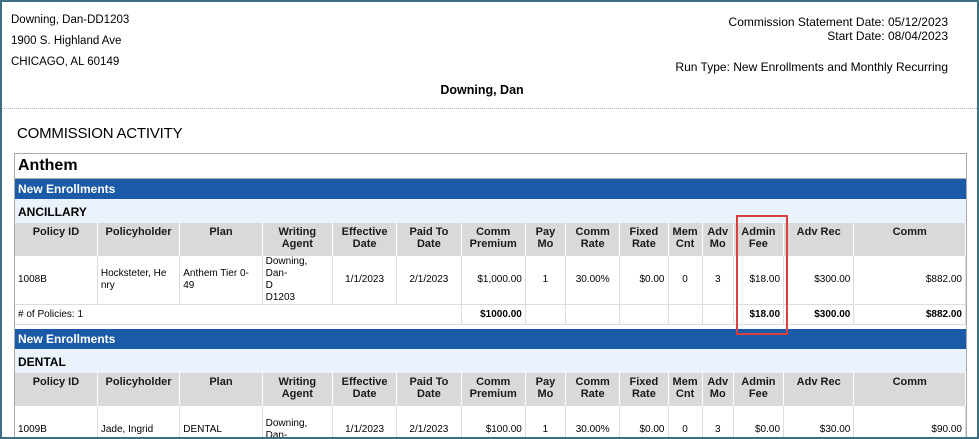 This screenshot has width=979, height=439. I want to click on address-line-2: CHICAGO, AL 60149, so click(65, 62).